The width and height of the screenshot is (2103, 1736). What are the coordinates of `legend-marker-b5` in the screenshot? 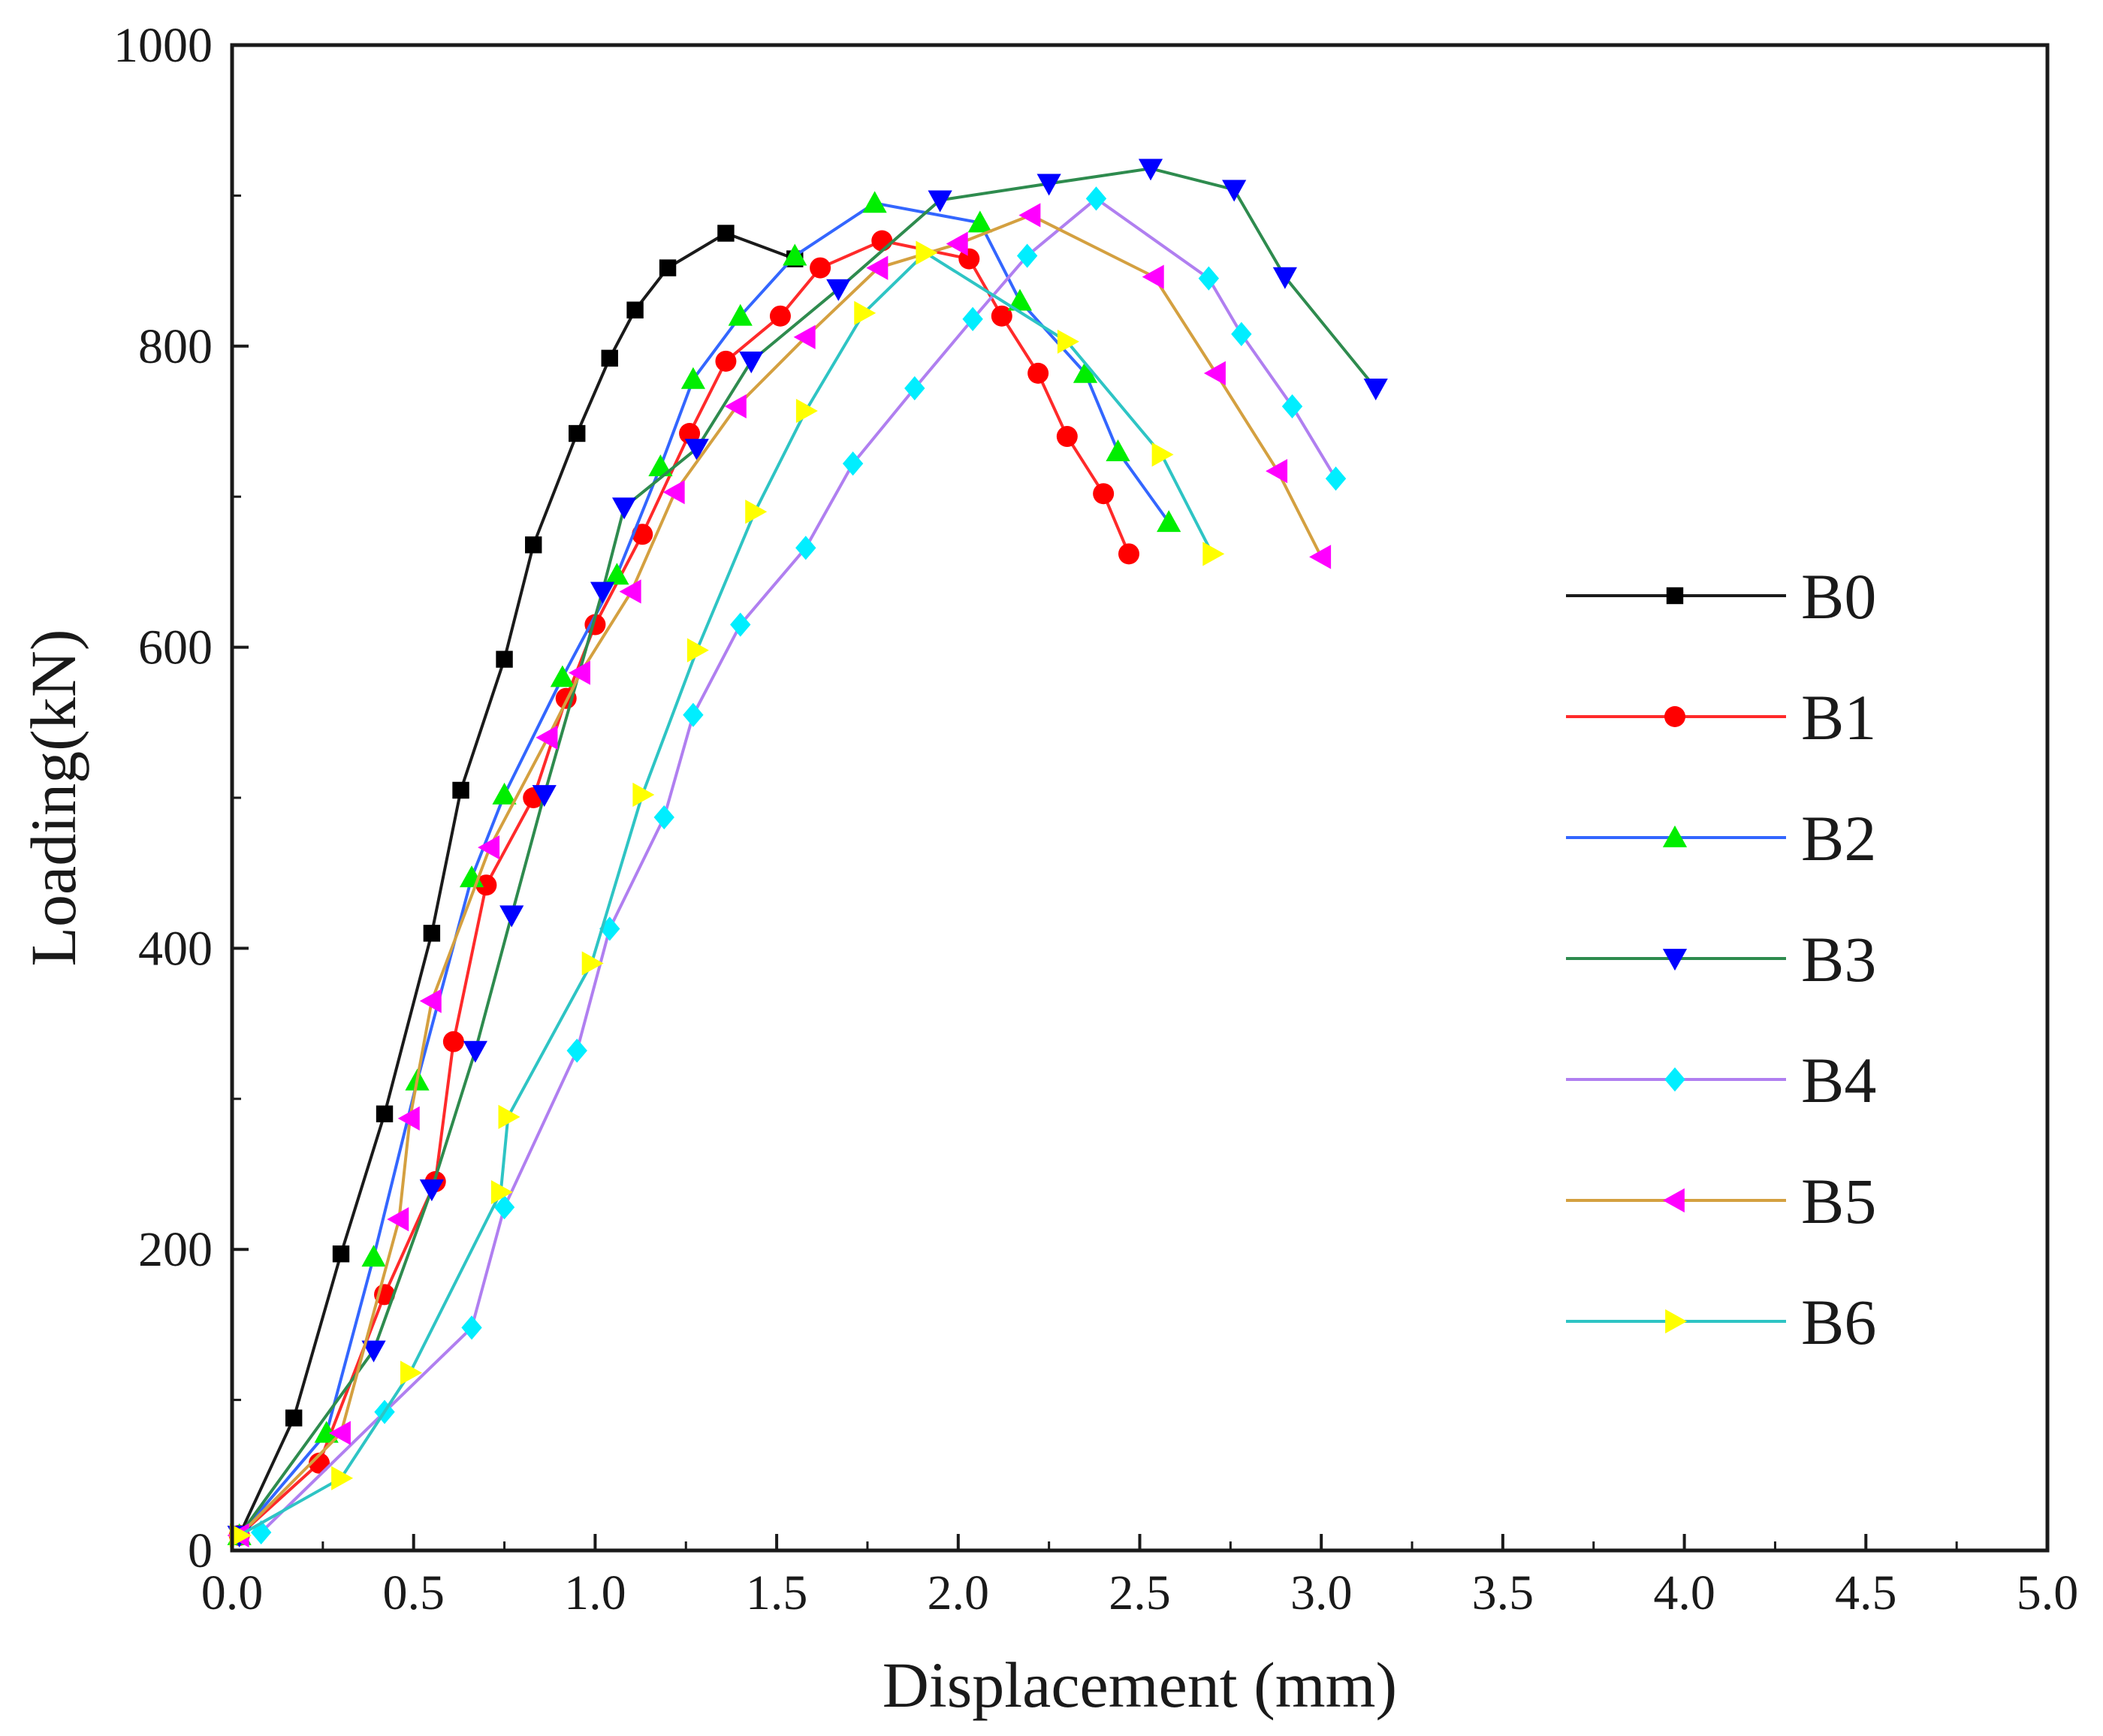 It's located at (1674, 1200).